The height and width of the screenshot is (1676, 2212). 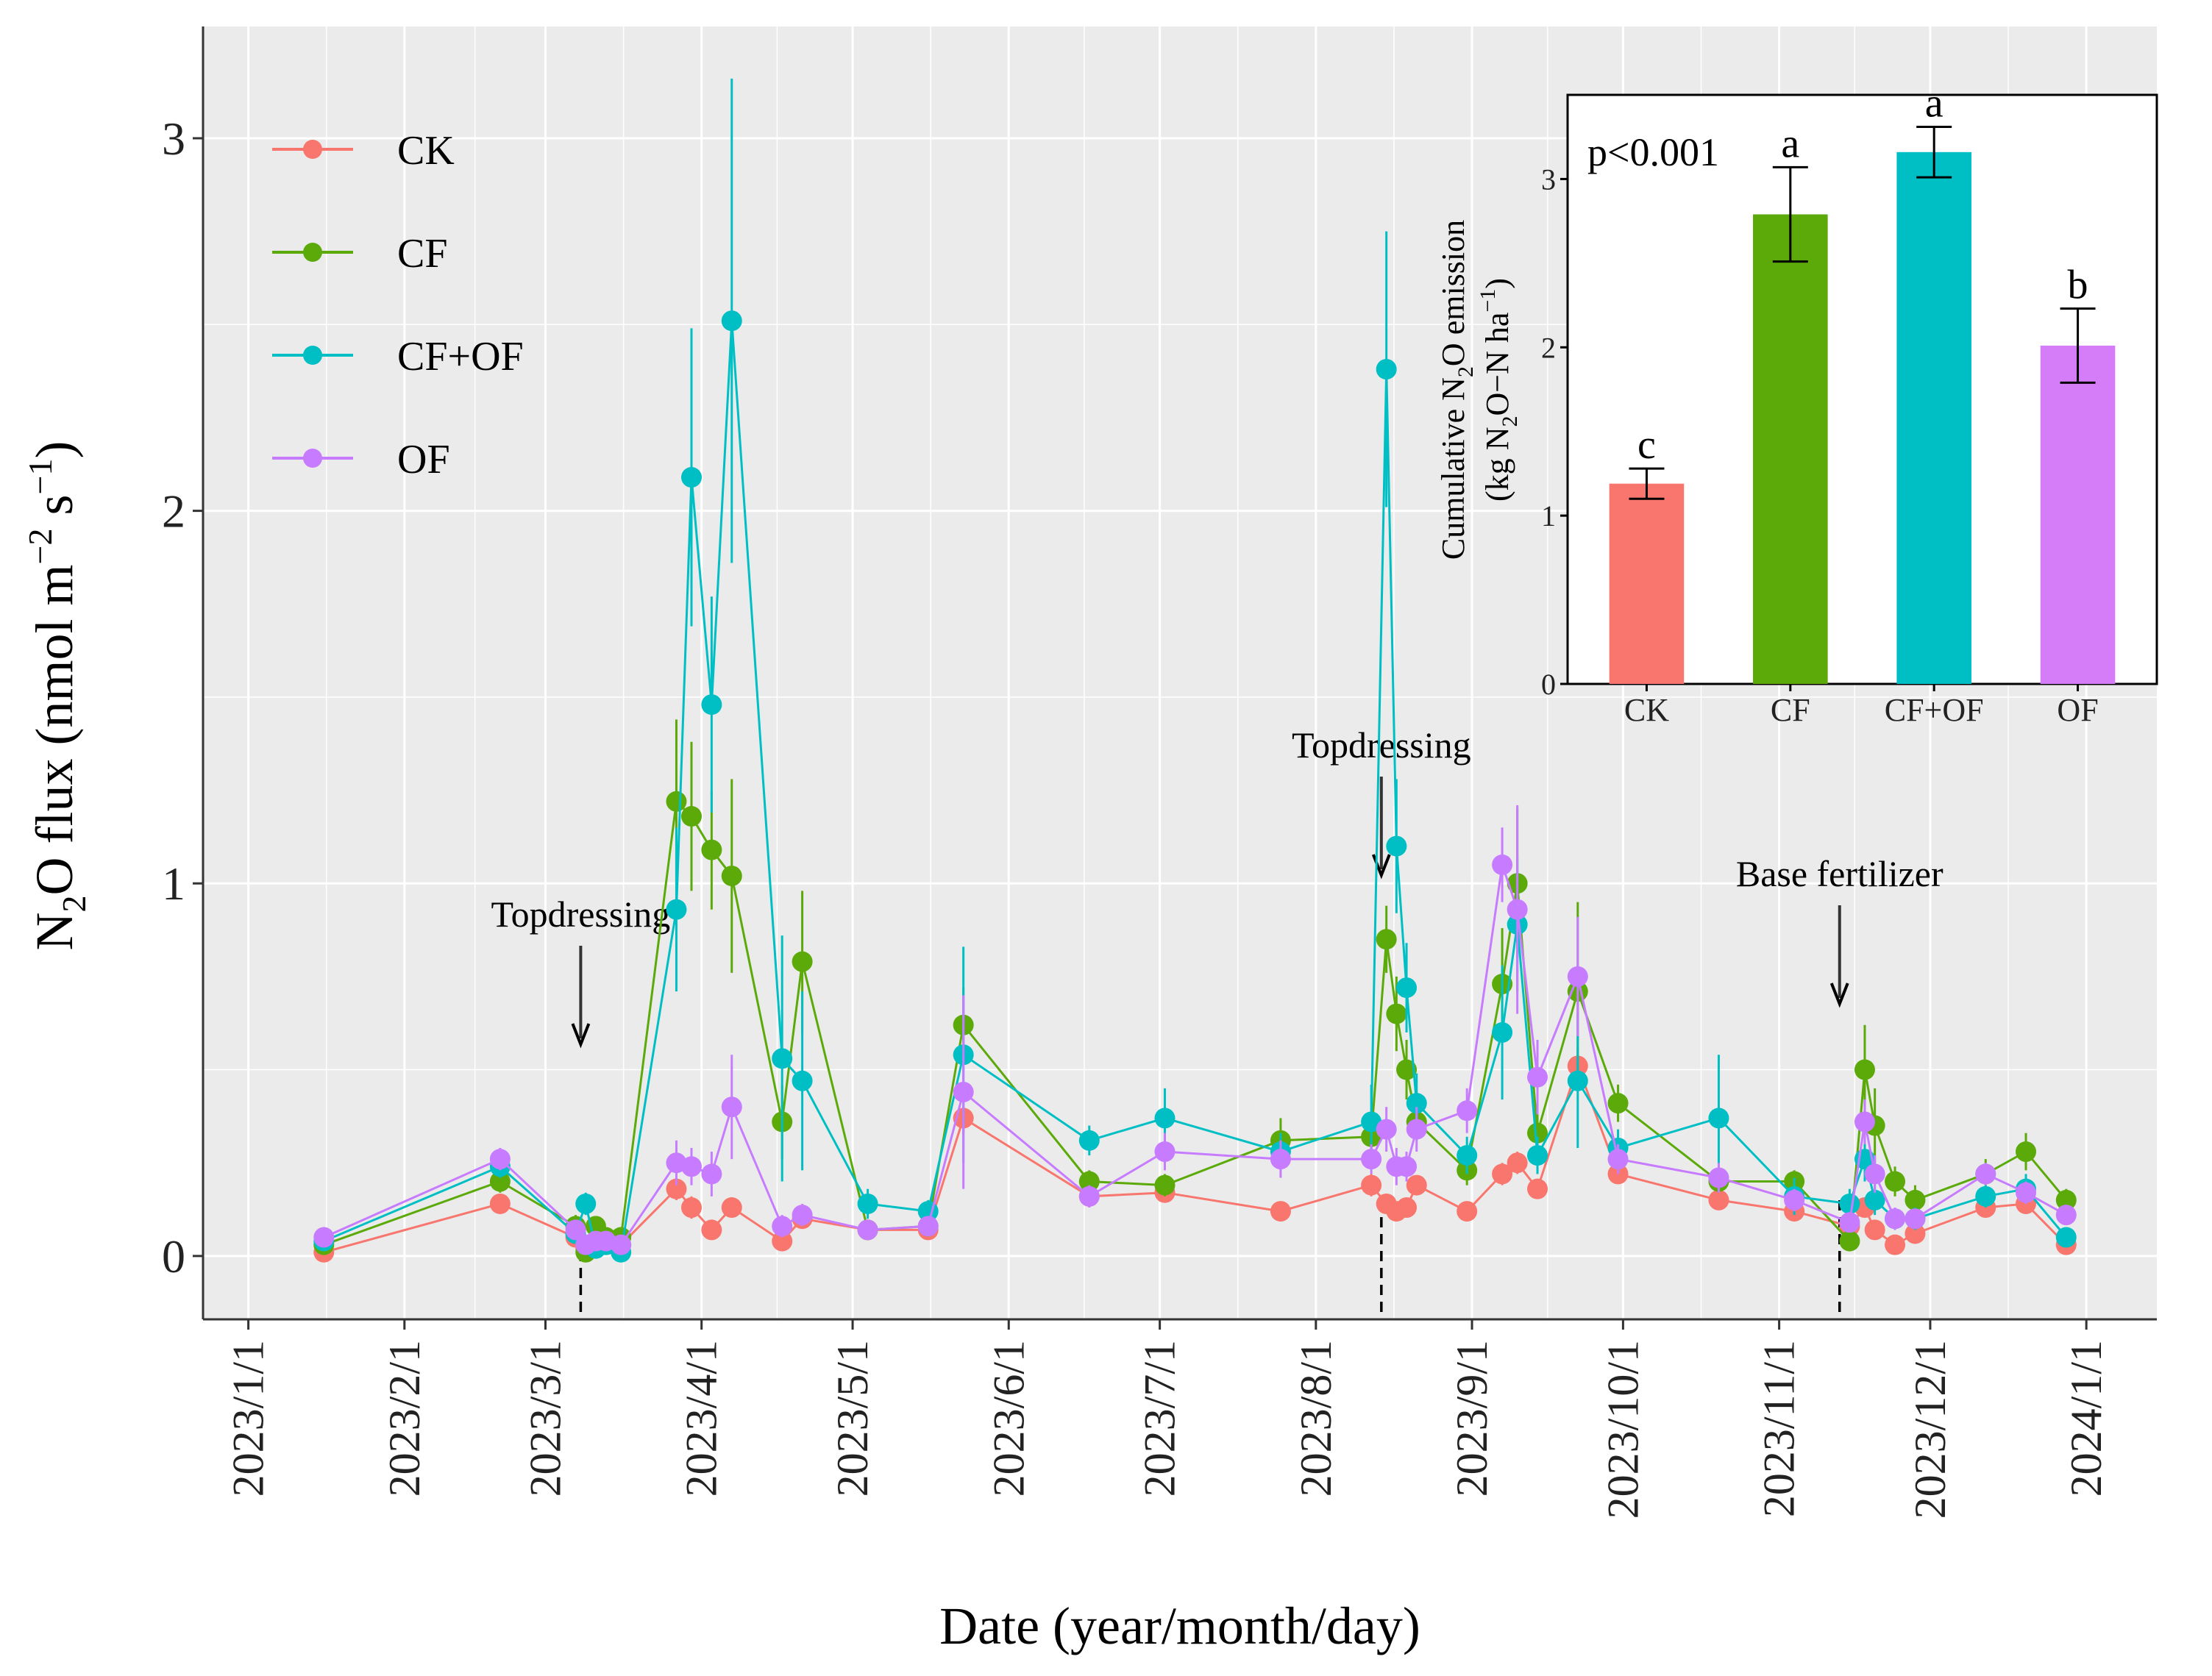 What do you see at coordinates (1472, 1418) in the screenshot?
I see `x-tick-label: 2023/9/1` at bounding box center [1472, 1418].